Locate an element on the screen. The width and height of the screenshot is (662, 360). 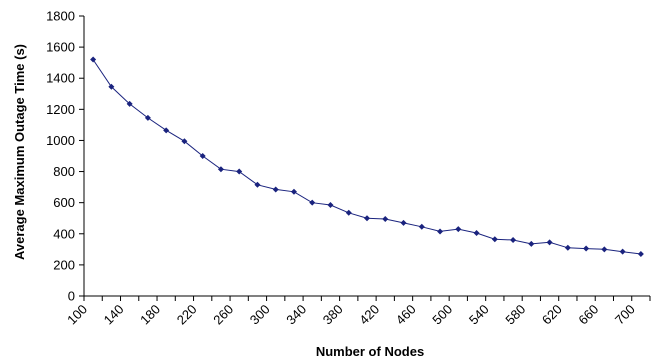
y-axis-title: Average Maximum Outage Time (s) is located at coordinates (19, 152).